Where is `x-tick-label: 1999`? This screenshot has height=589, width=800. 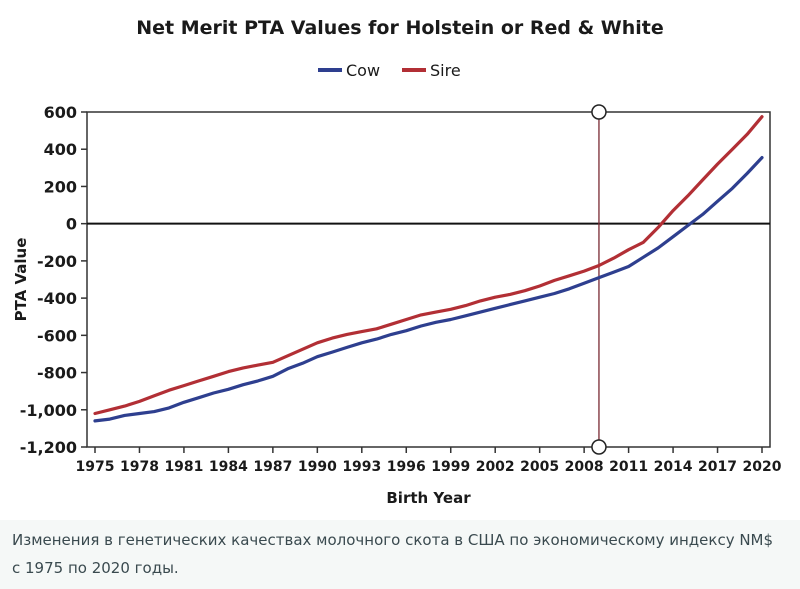 x-tick-label: 1999 is located at coordinates (450, 467).